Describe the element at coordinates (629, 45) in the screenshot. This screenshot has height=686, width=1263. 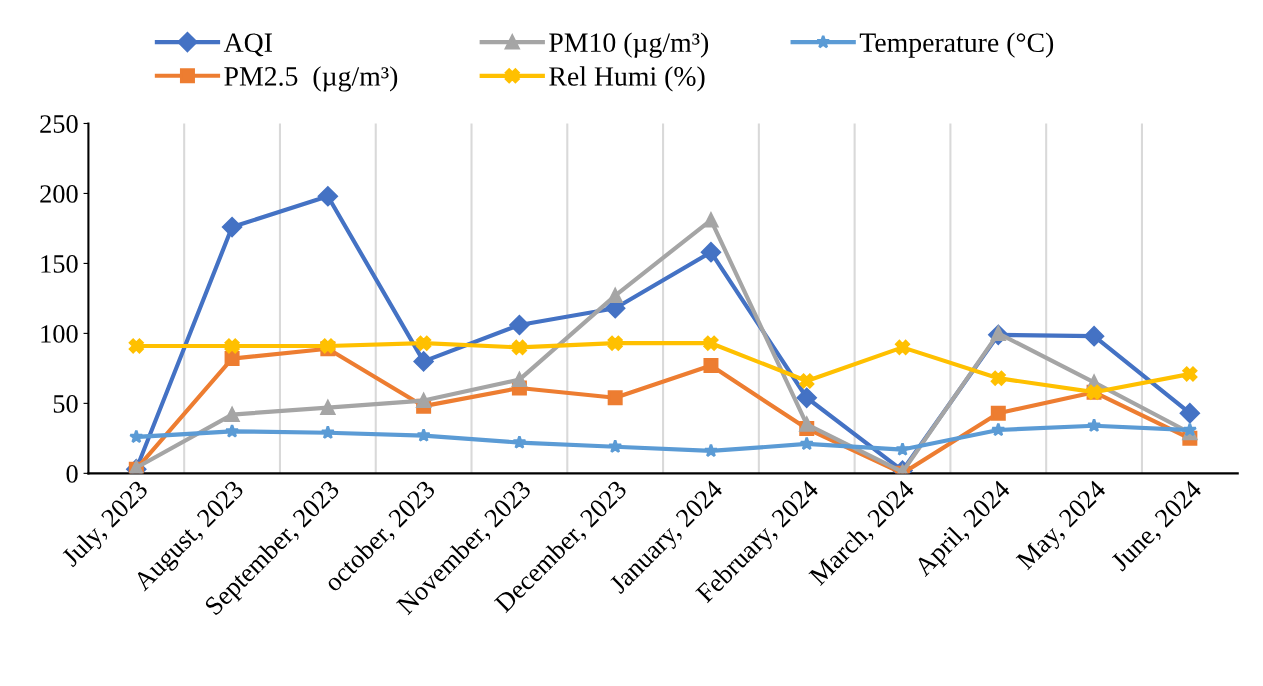
I see `legend-label: PM10 (µg/m³)` at that location.